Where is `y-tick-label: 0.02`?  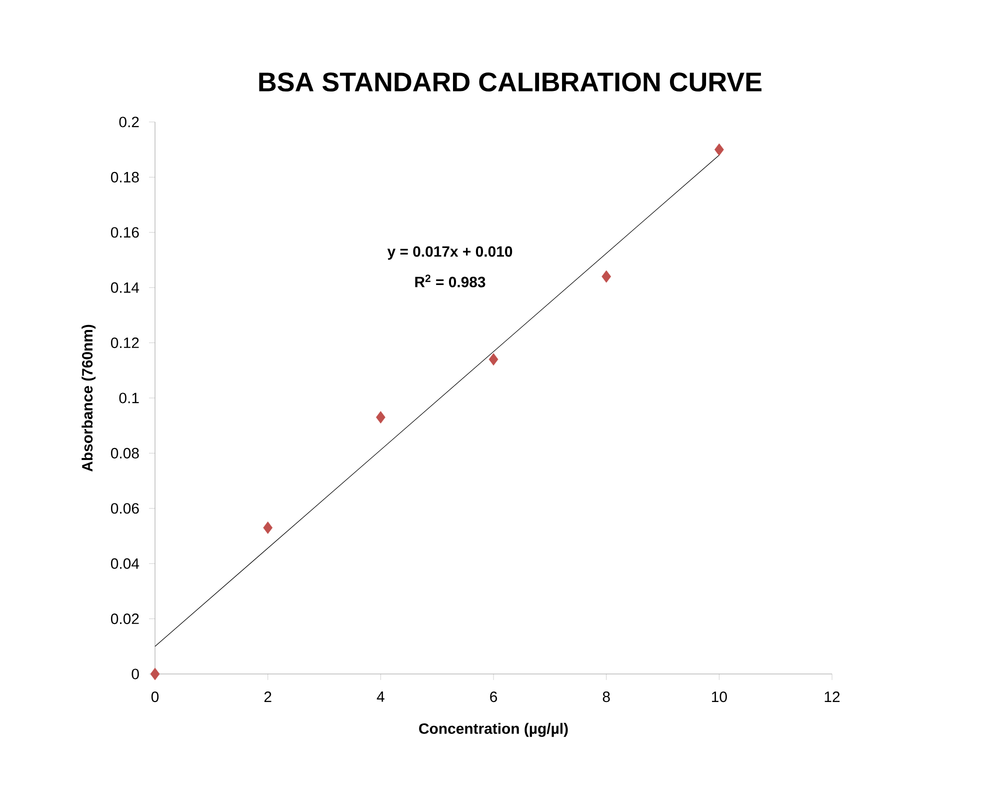
y-tick-label: 0.02 is located at coordinates (124, 618).